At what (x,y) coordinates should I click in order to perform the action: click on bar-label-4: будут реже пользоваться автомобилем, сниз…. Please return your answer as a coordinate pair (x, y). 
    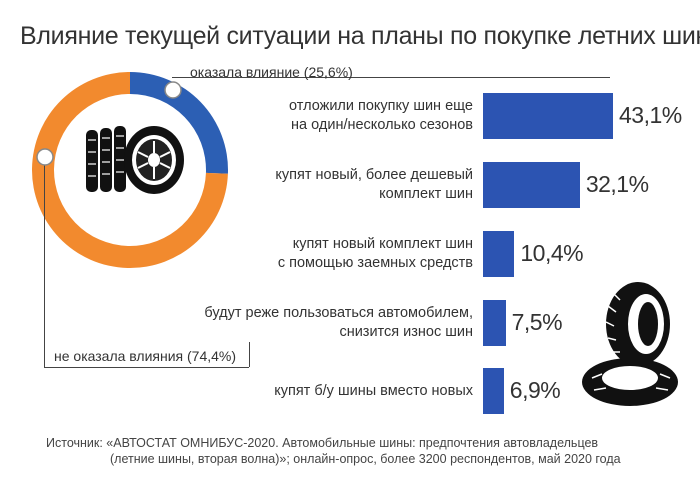
    Looking at the image, I should click on (323, 323).